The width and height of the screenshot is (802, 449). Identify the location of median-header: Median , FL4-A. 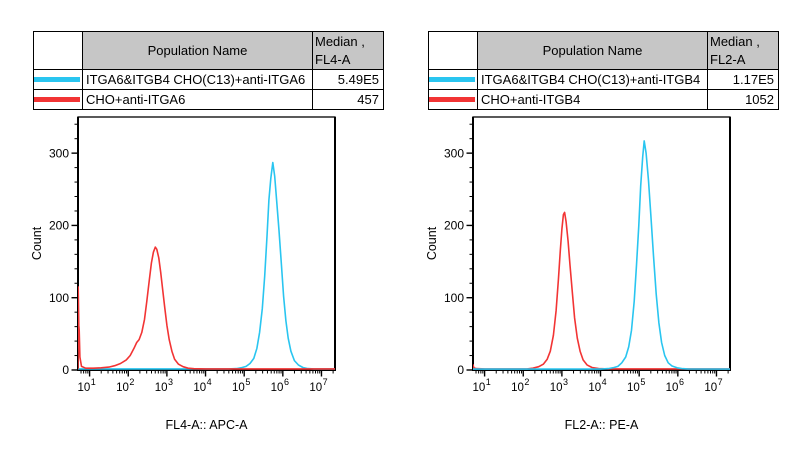
(348, 50).